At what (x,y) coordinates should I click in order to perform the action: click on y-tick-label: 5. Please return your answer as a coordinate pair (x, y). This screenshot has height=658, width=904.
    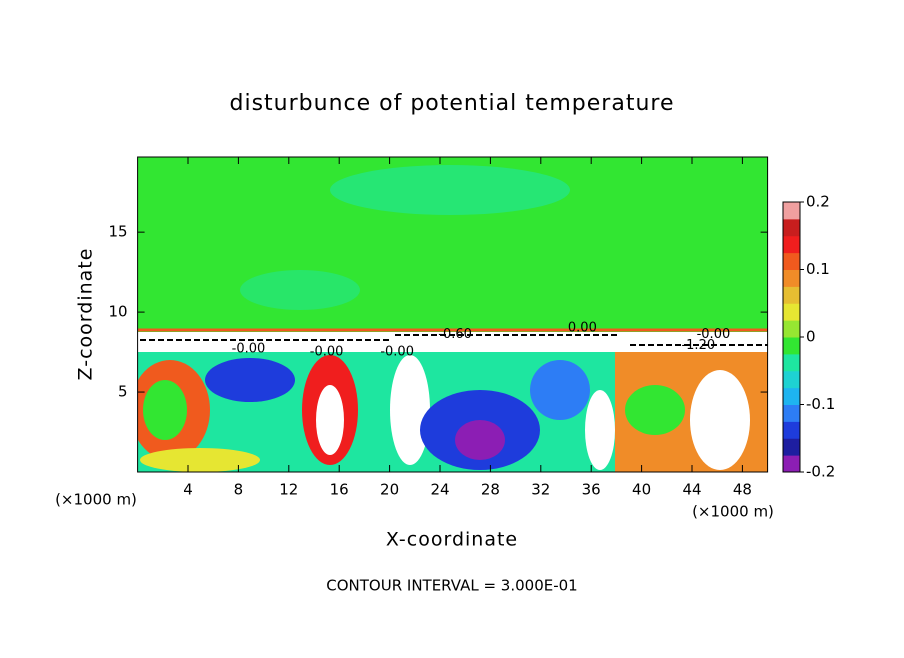
    Looking at the image, I should click on (123, 392).